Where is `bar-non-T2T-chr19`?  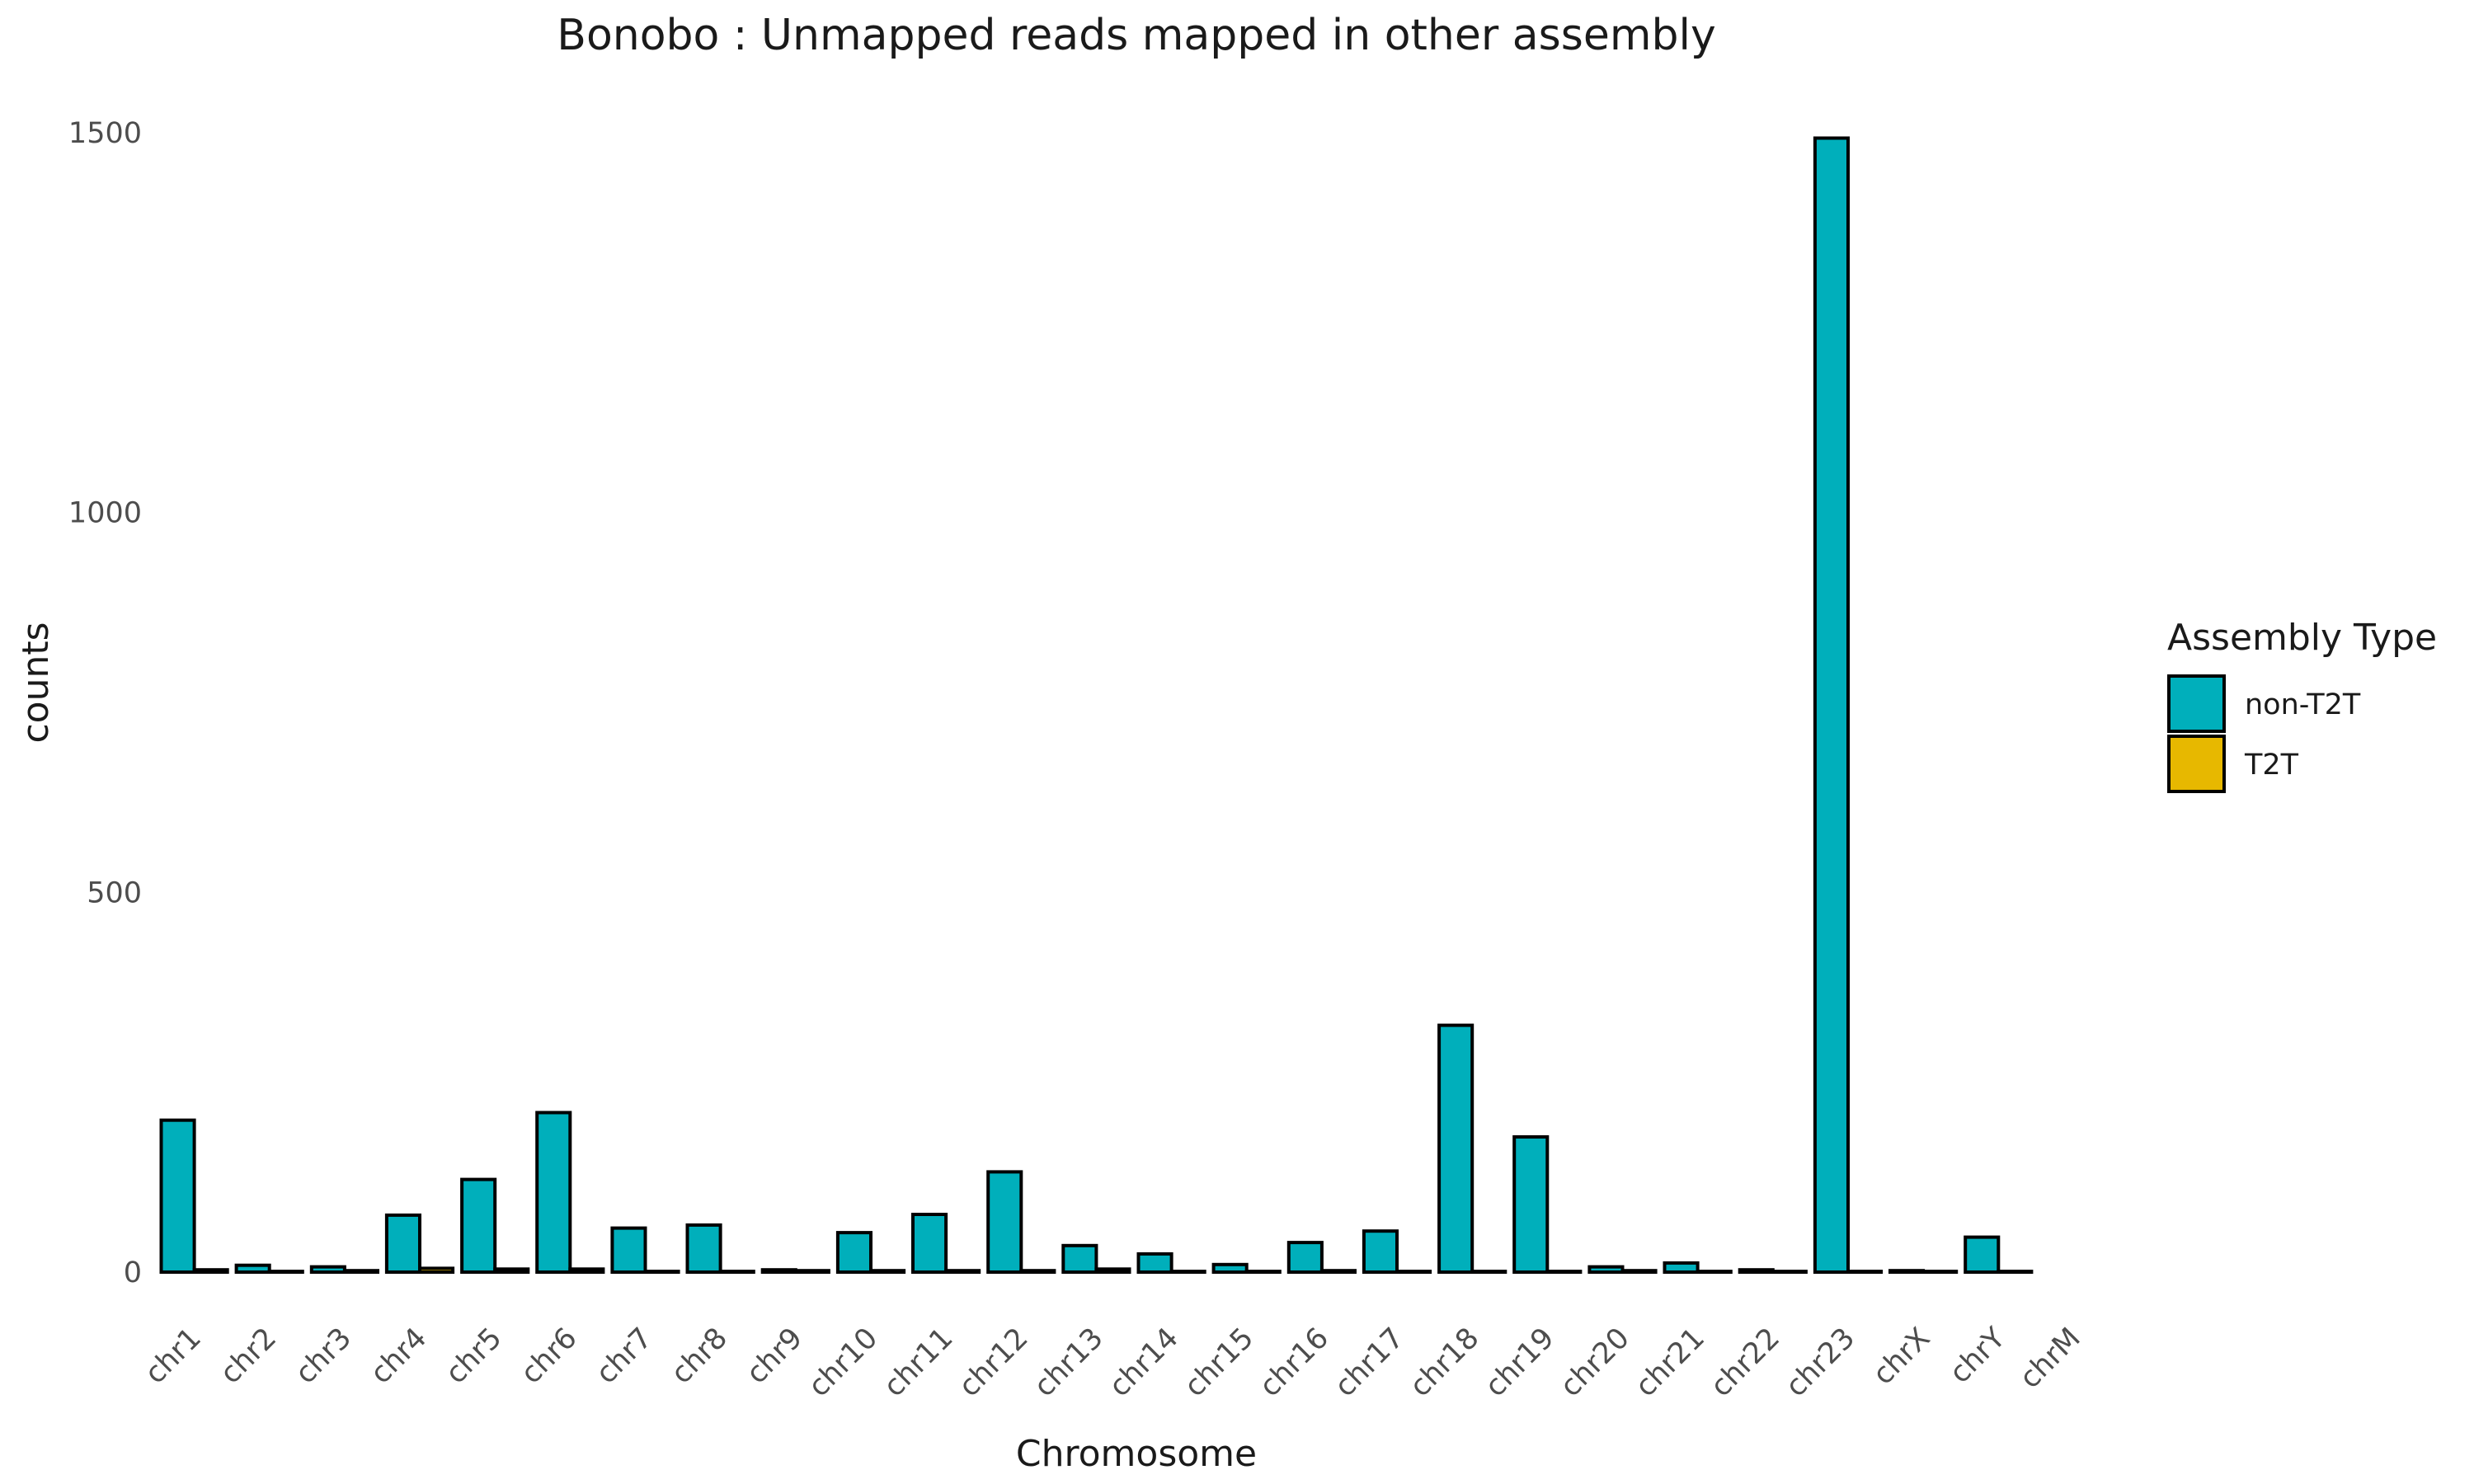 bar-non-T2T-chr19 is located at coordinates (1531, 1204).